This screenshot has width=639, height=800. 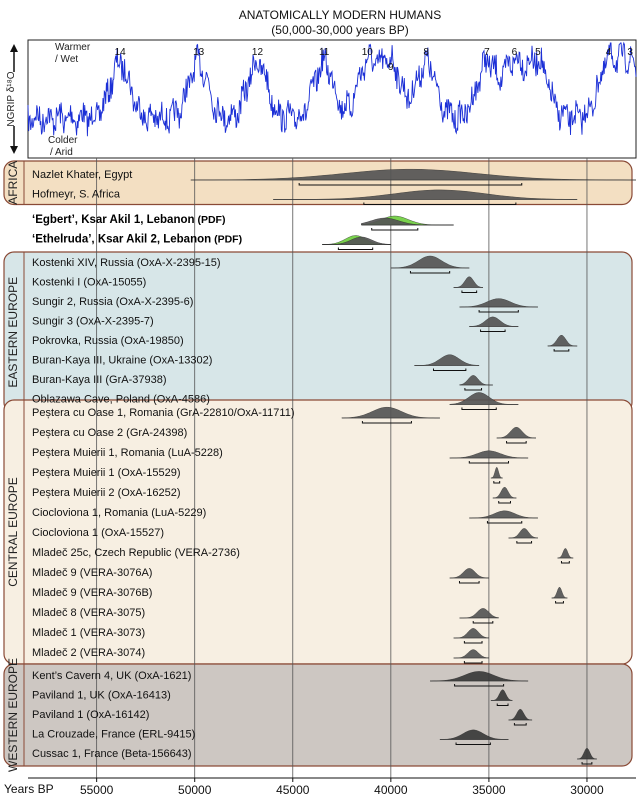 I want to click on interstadial-label: 5, so click(x=538, y=52).